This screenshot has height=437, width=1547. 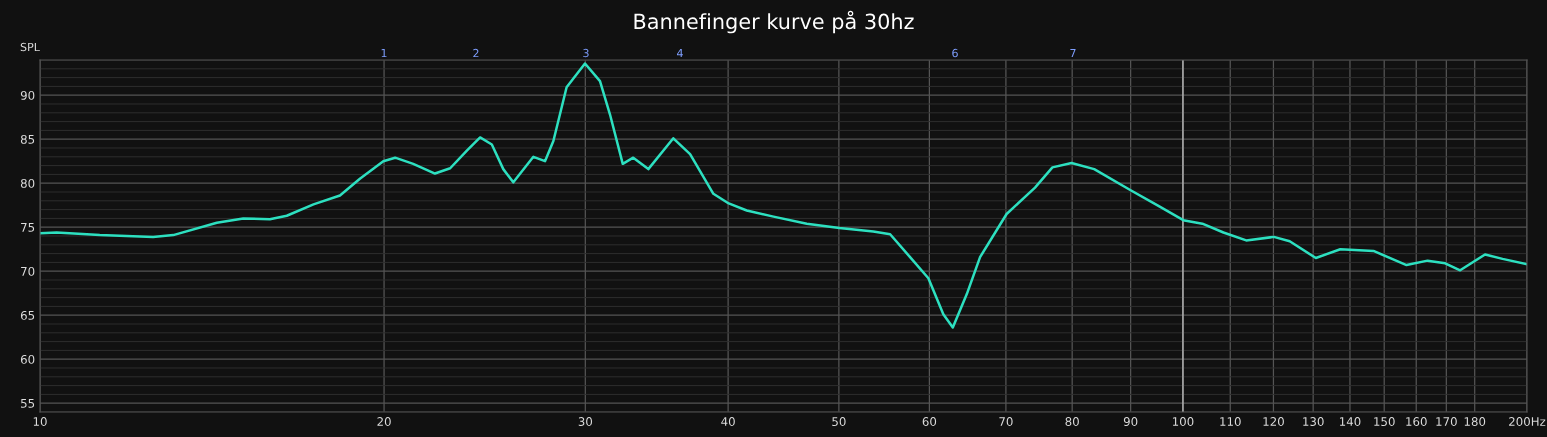 I want to click on x-tick-label: 170, so click(x=1446, y=421).